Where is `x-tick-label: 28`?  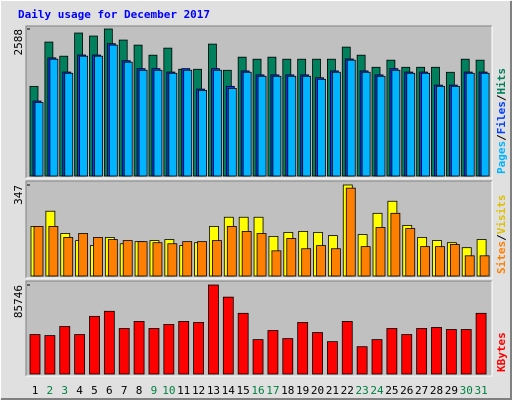 x-tick-label: 28 is located at coordinates (436, 390).